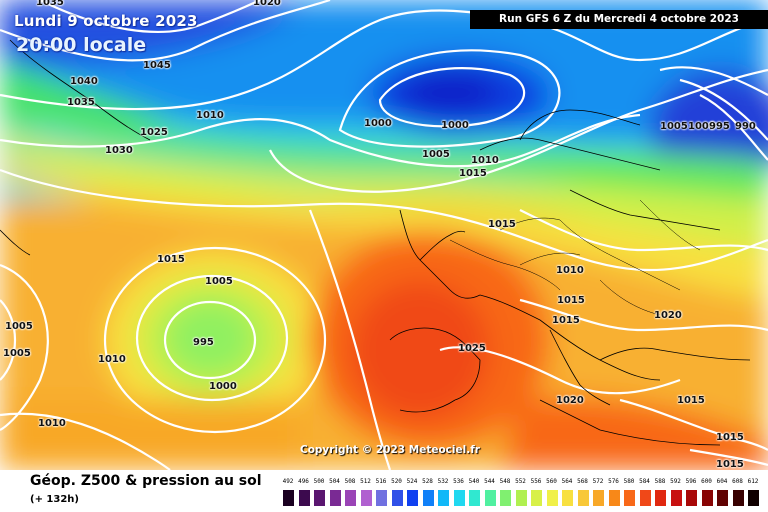 This screenshot has width=768, height=512. Describe the element at coordinates (737, 481) in the screenshot. I see `scale-tick-label: 608` at that location.